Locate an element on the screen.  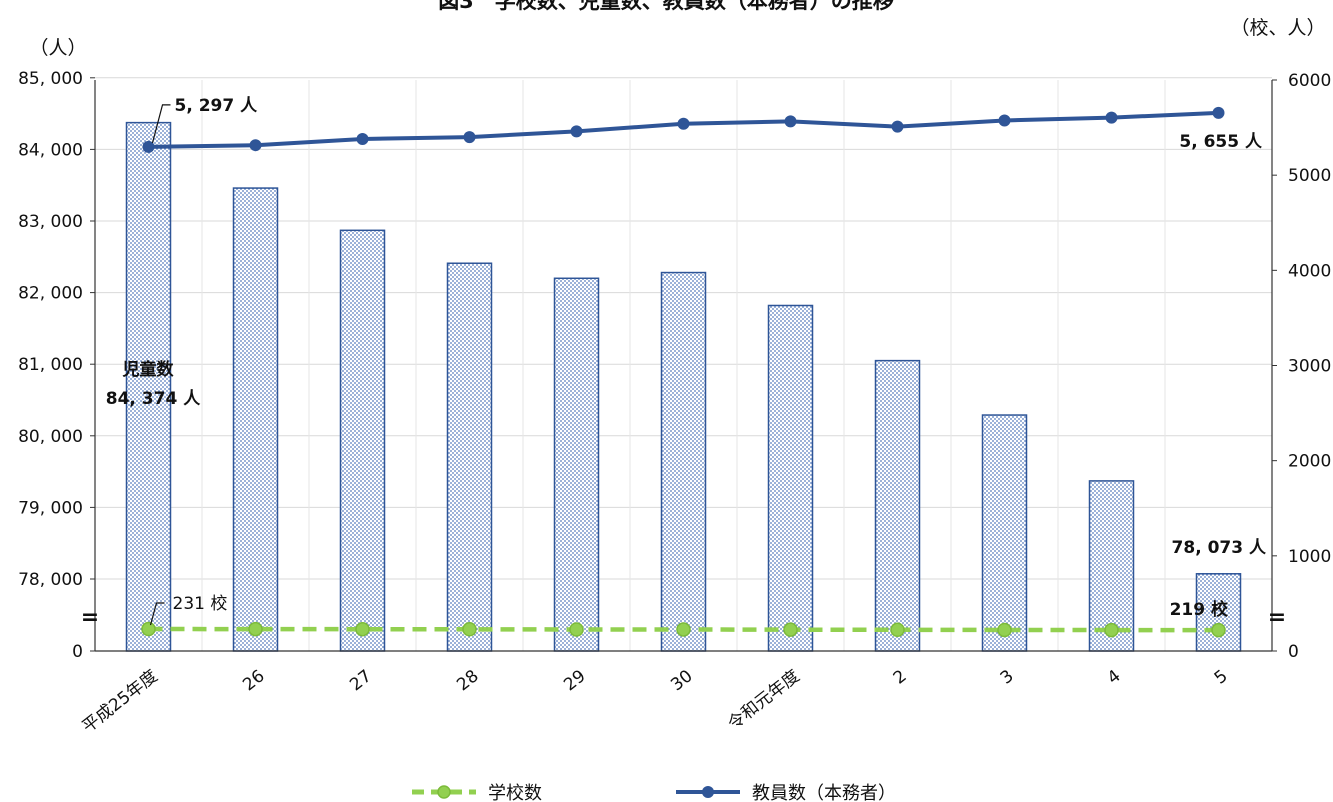
legend: 学校数 教員数（本務者） is located at coordinates (654, 792).